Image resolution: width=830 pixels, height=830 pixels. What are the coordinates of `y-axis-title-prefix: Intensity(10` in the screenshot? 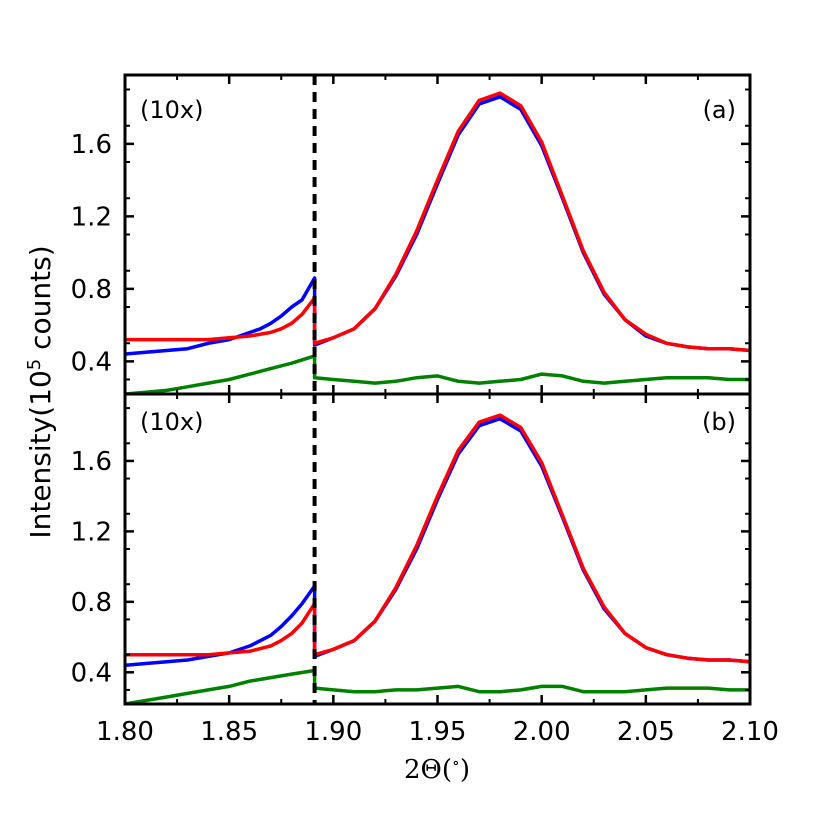 It's located at (40, 454).